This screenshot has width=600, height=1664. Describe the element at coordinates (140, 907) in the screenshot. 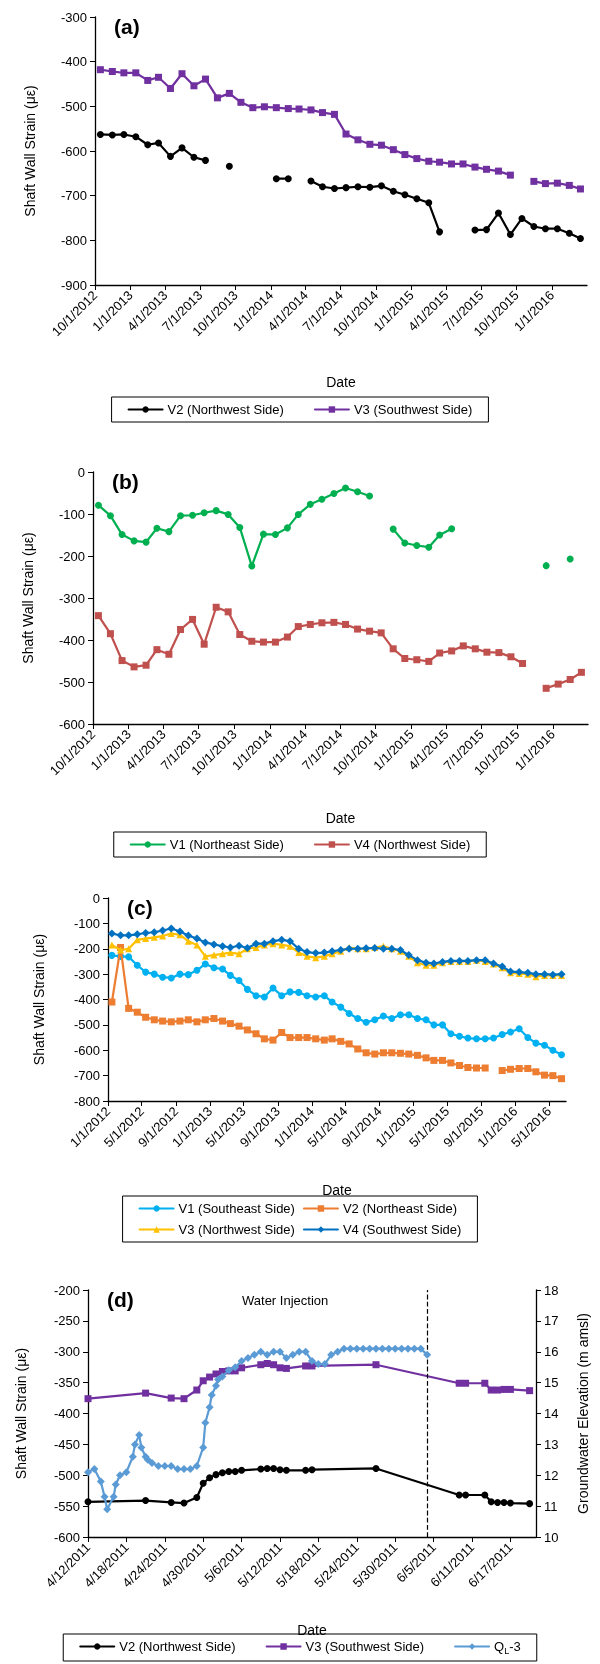

I see `chart-title: (c)` at that location.